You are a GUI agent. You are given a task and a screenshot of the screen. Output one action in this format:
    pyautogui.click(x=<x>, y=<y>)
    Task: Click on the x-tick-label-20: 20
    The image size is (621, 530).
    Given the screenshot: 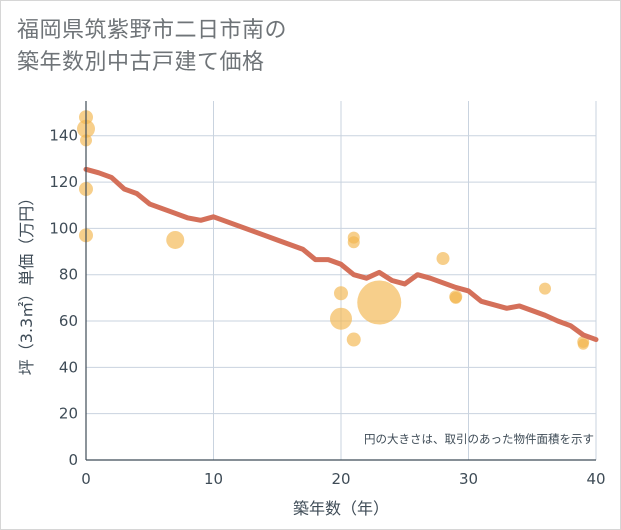 What is the action you would take?
    pyautogui.click(x=340, y=479)
    